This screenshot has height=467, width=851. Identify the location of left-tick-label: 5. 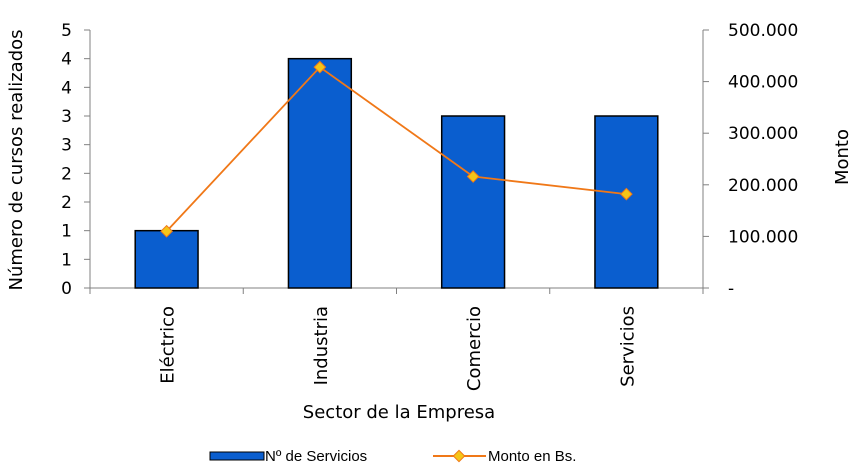
(66, 31).